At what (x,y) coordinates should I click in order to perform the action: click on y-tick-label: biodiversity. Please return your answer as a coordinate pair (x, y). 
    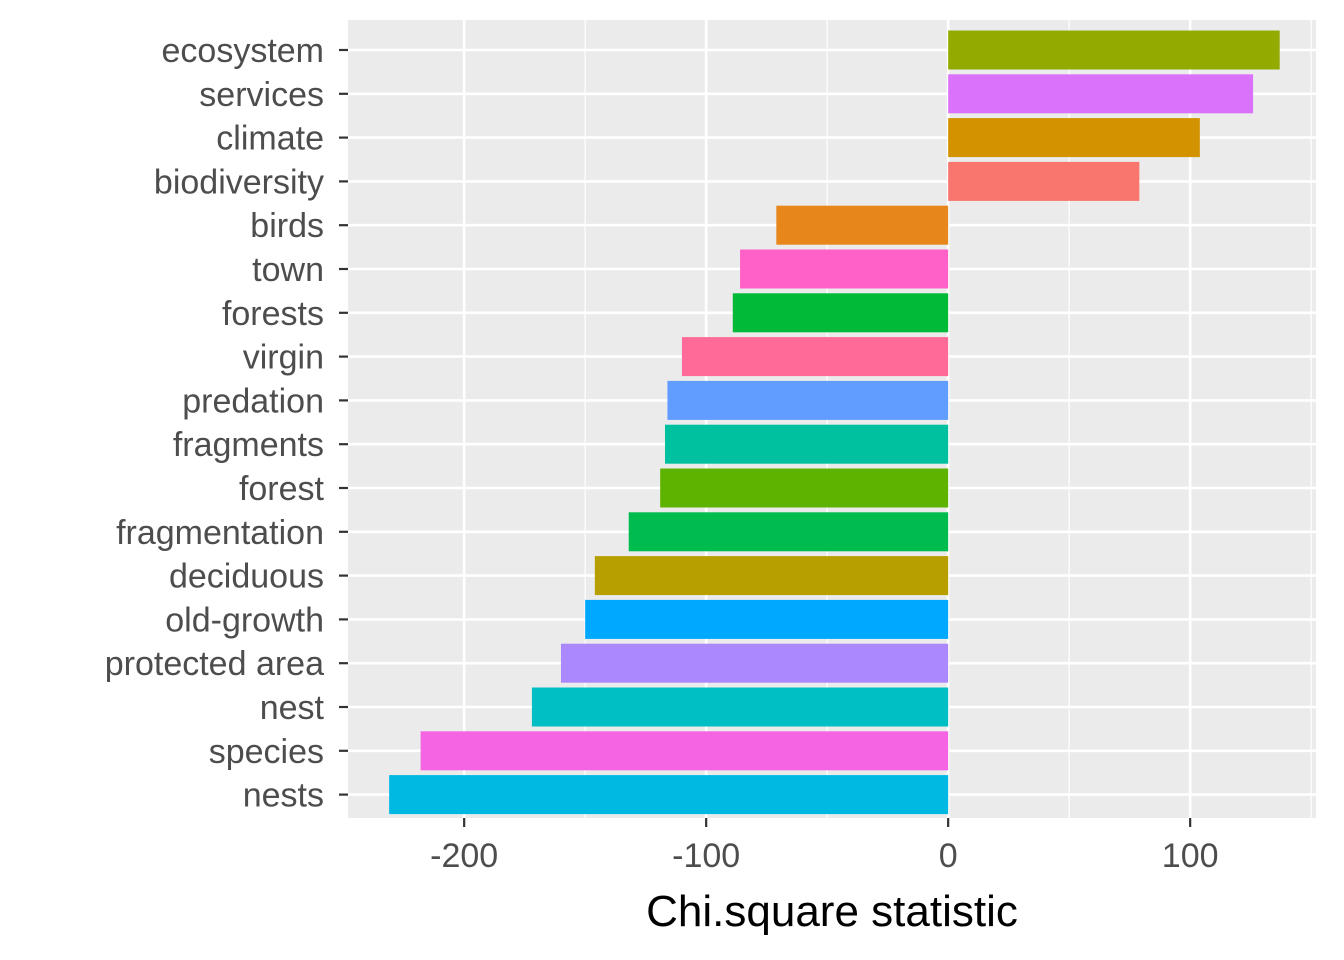
    Looking at the image, I should click on (239, 182).